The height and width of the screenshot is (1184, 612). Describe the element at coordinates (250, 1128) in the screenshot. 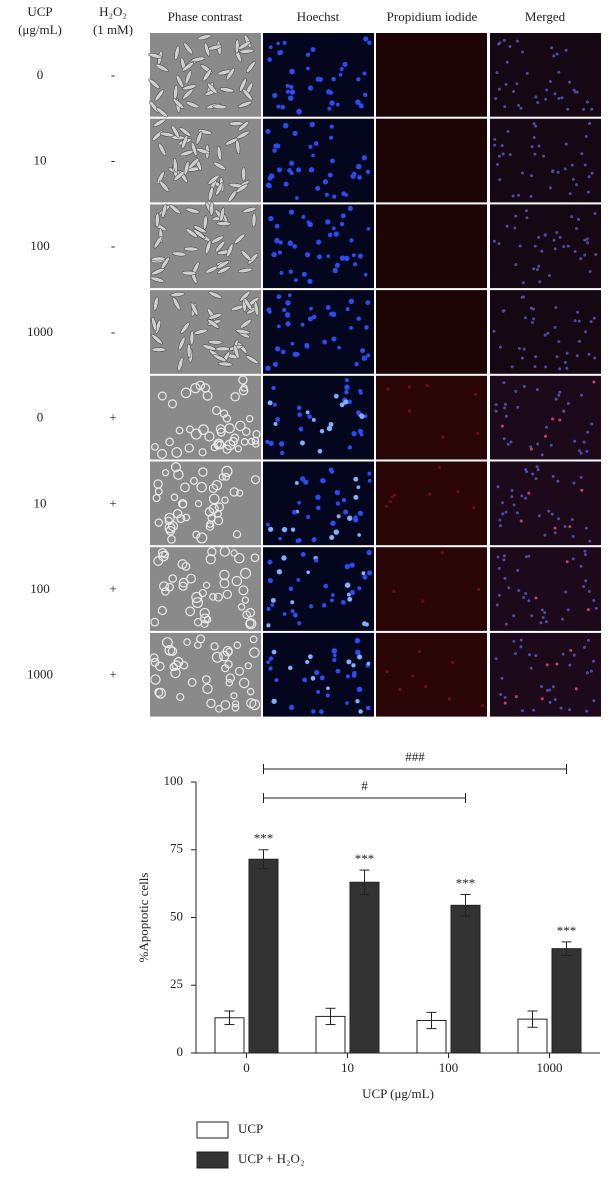

I see `legend-label: UCP` at that location.